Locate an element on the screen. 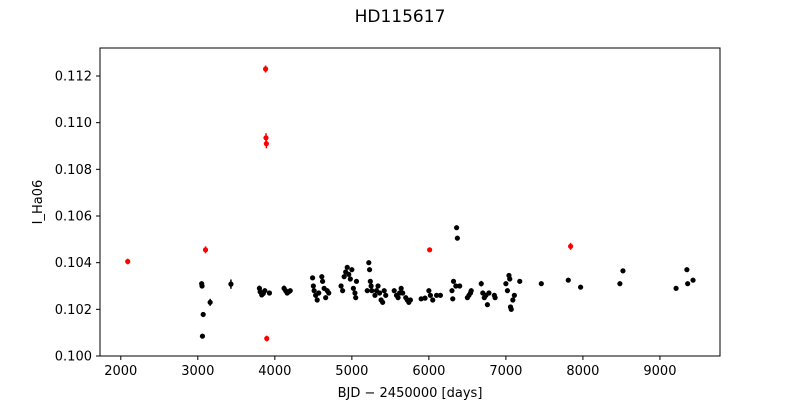  x-axis-label: BJD − 2450000 [days] is located at coordinates (410, 393).